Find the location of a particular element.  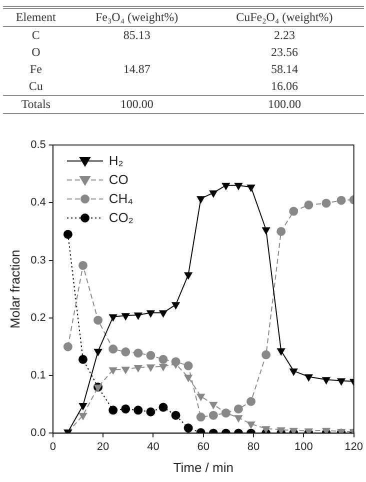

y-tick-label: 0.1 is located at coordinates (38, 376).